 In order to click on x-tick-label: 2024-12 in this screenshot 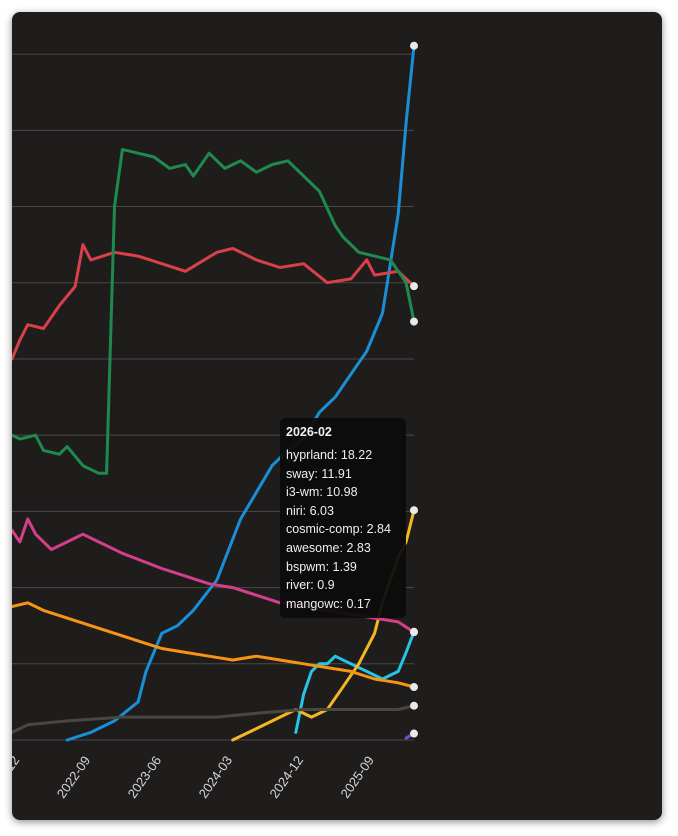, I will do `click(286, 777)`.